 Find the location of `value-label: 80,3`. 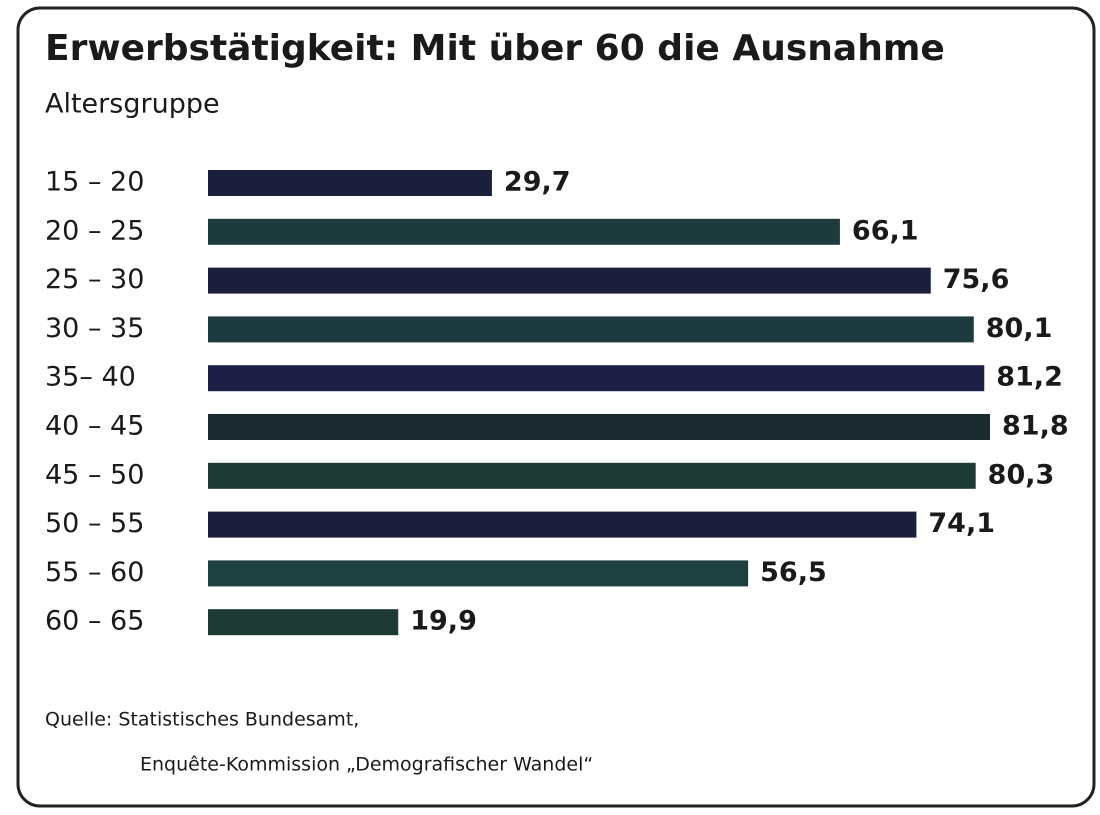

value-label: 80,3 is located at coordinates (1021, 474).